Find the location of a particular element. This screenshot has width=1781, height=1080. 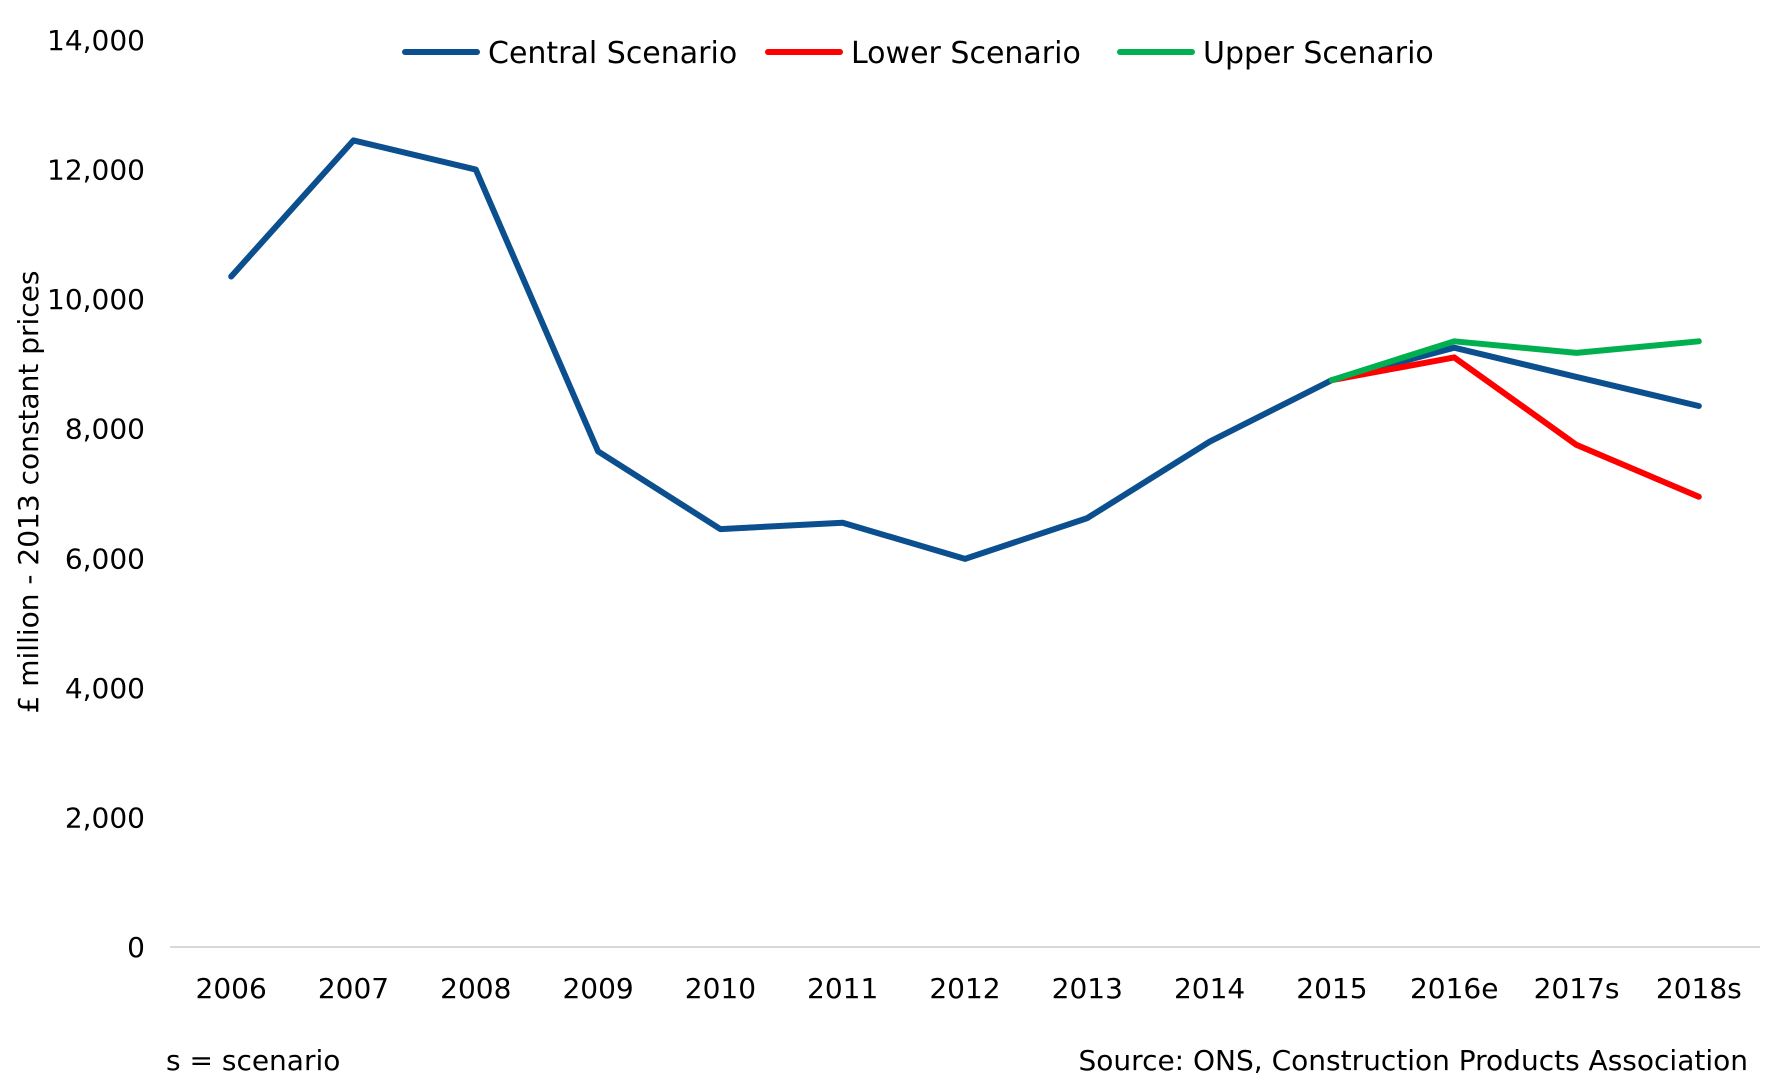

series-line-lower-scenario is located at coordinates (1515, 427).